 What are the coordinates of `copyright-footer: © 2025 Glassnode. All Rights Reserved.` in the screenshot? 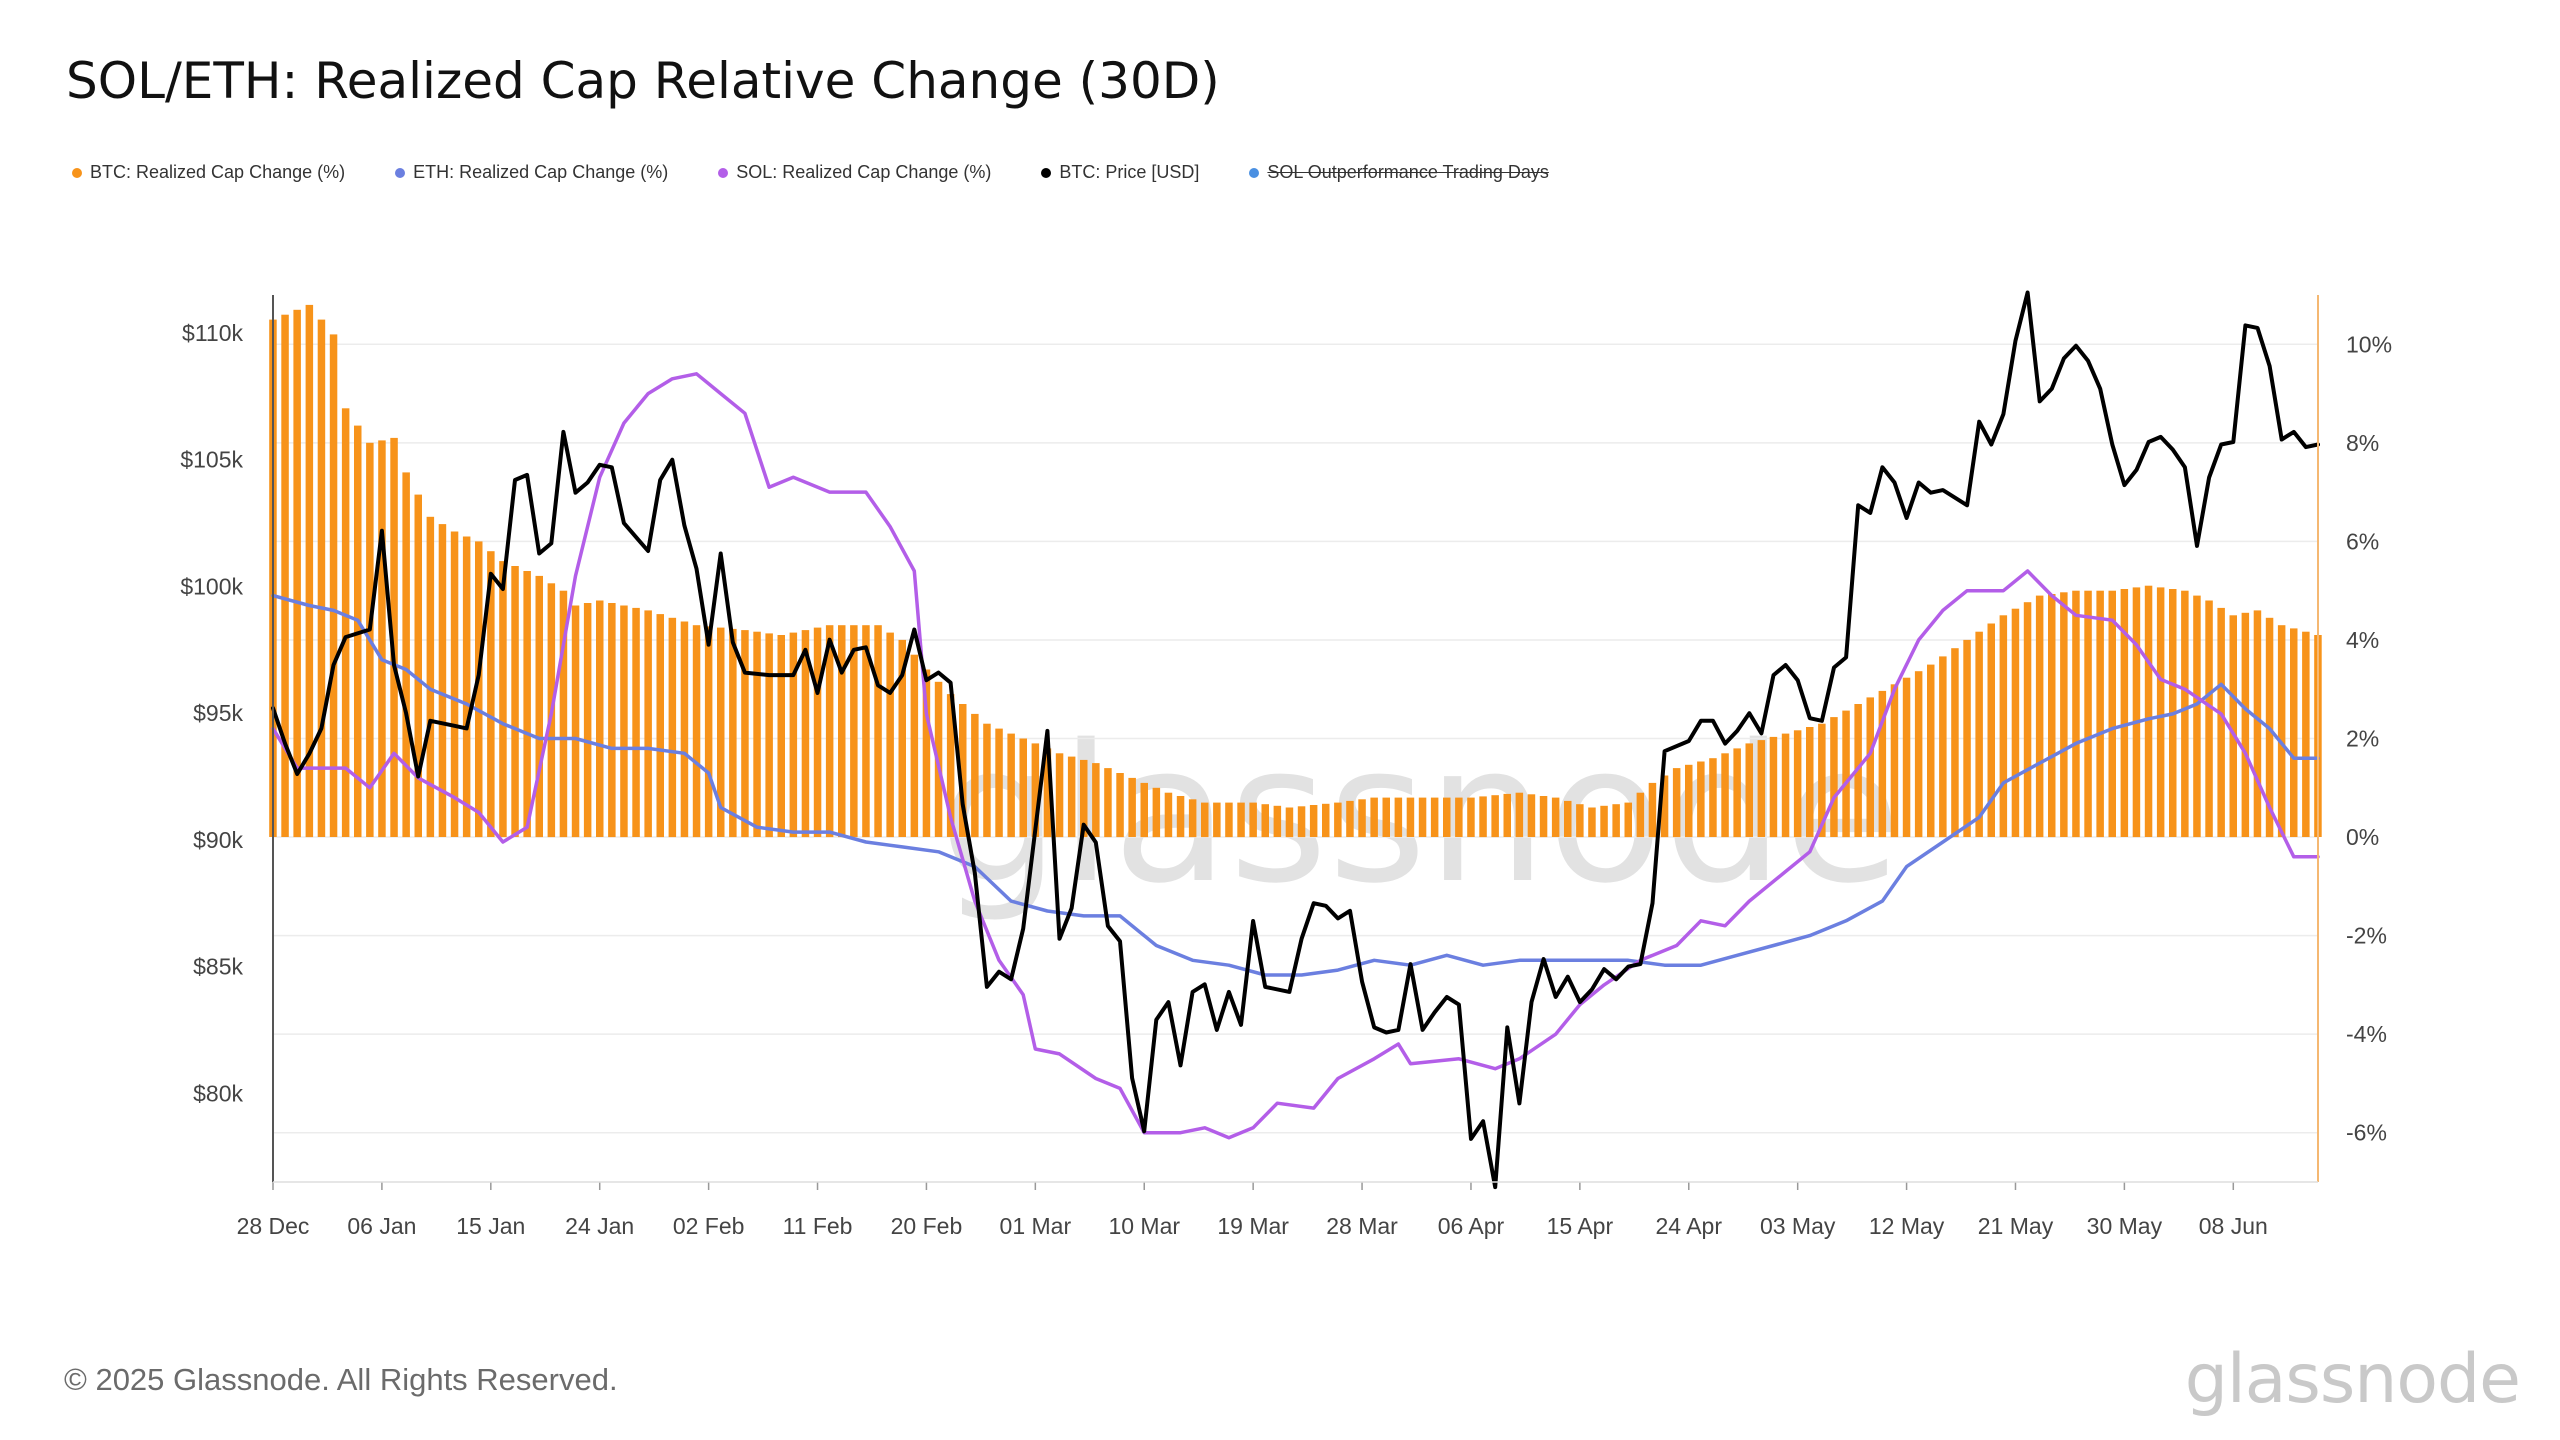 It's located at (341, 1379).